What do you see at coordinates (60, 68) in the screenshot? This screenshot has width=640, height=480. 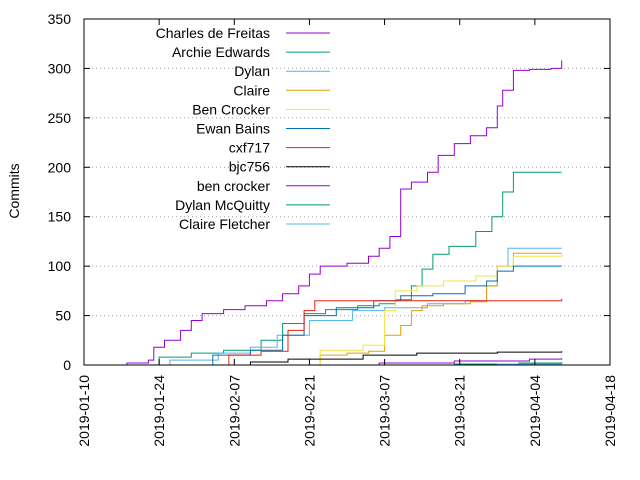 I see `y-tick-label: 300` at bounding box center [60, 68].